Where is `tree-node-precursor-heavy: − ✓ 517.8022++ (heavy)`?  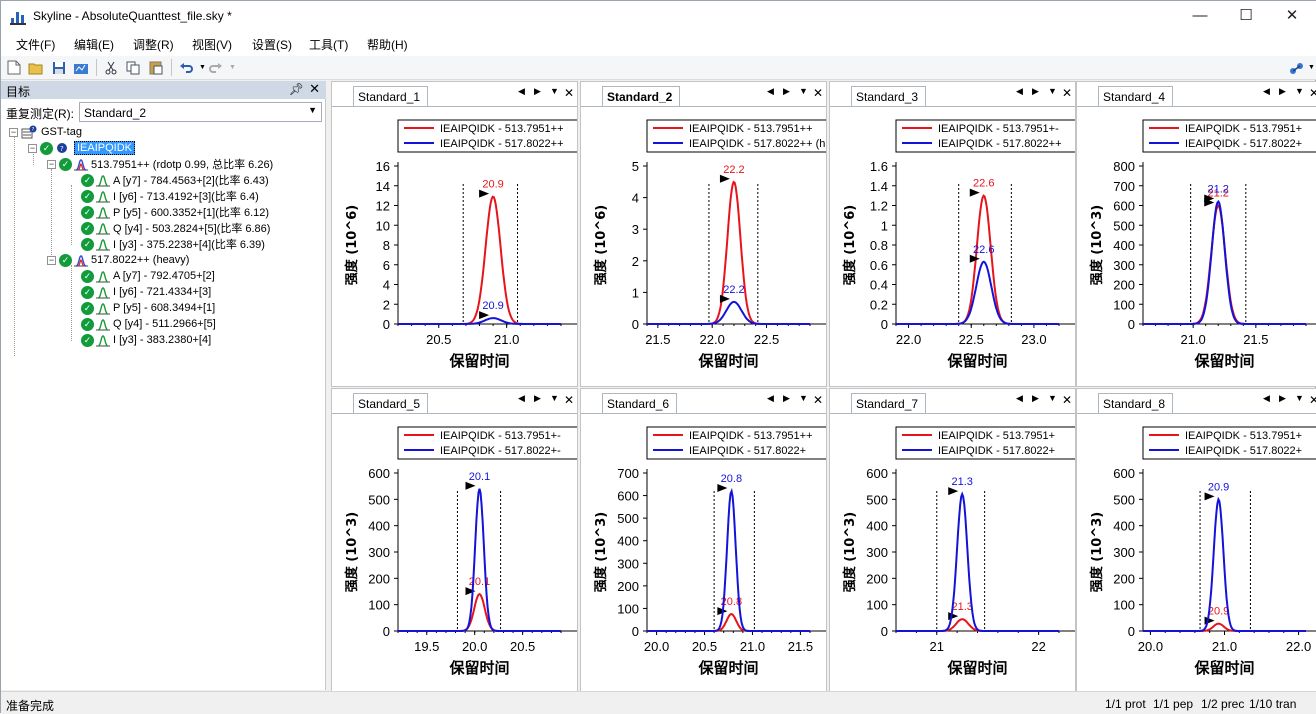 tree-node-precursor-heavy: − ✓ 517.8022++ (heavy) is located at coordinates (118, 260).